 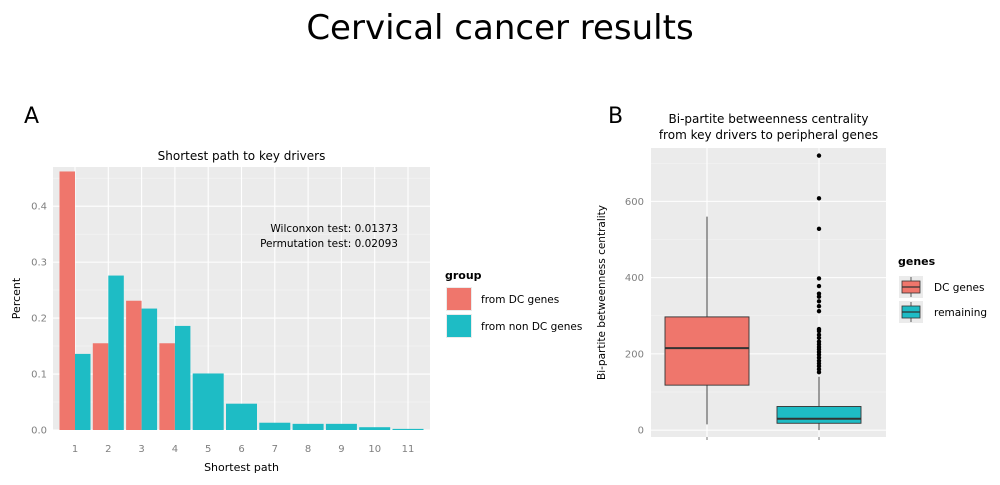 What do you see at coordinates (408, 449) in the screenshot?
I see `x-tick-label: 11` at bounding box center [408, 449].